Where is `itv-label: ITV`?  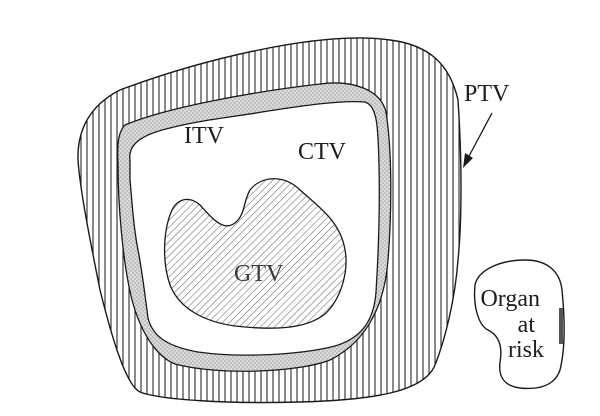
itv-label: ITV is located at coordinates (204, 136).